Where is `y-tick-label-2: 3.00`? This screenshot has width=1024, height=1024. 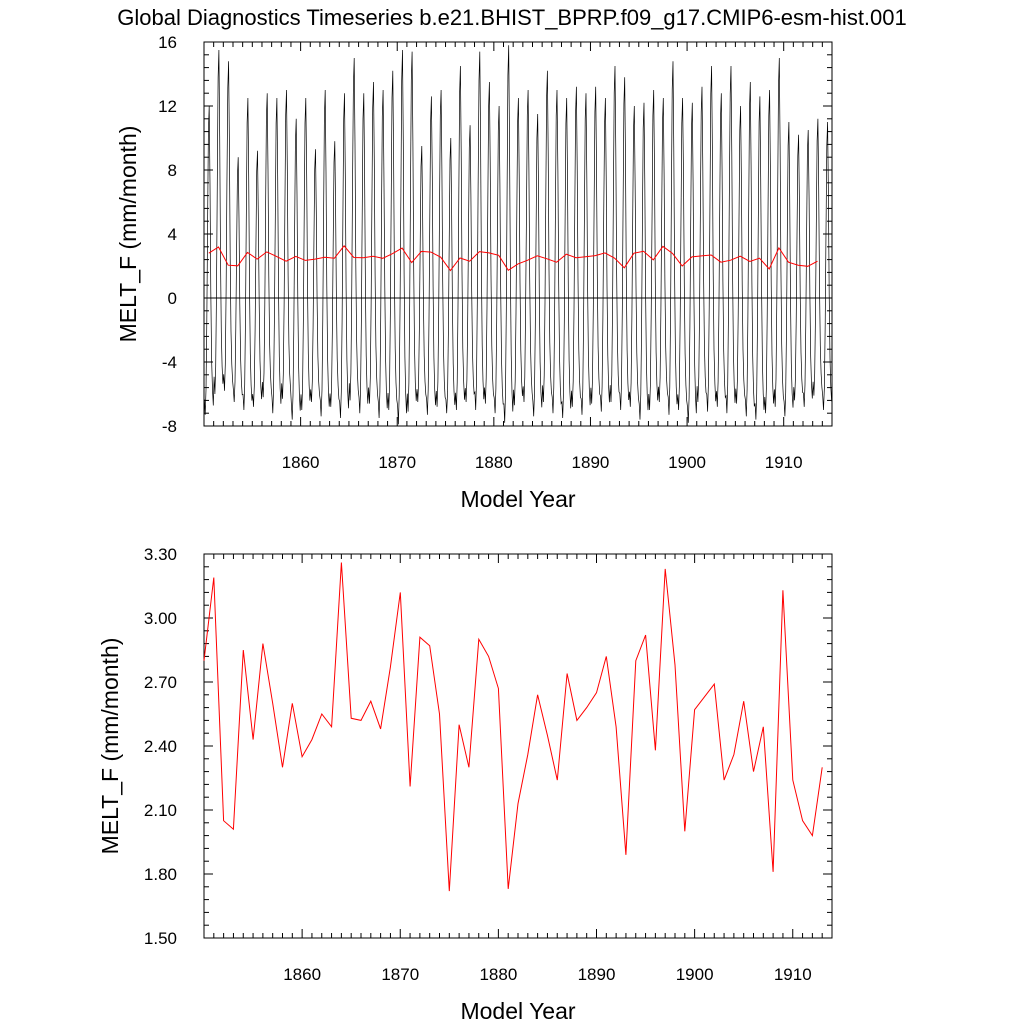 y-tick-label-2: 3.00 is located at coordinates (160, 618).